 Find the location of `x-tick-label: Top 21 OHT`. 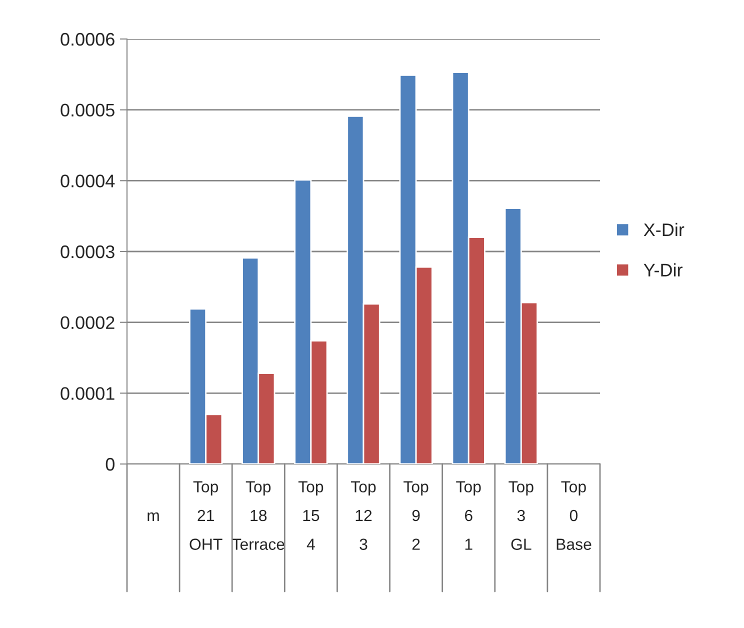

x-tick-label: Top 21 OHT is located at coordinates (206, 515).